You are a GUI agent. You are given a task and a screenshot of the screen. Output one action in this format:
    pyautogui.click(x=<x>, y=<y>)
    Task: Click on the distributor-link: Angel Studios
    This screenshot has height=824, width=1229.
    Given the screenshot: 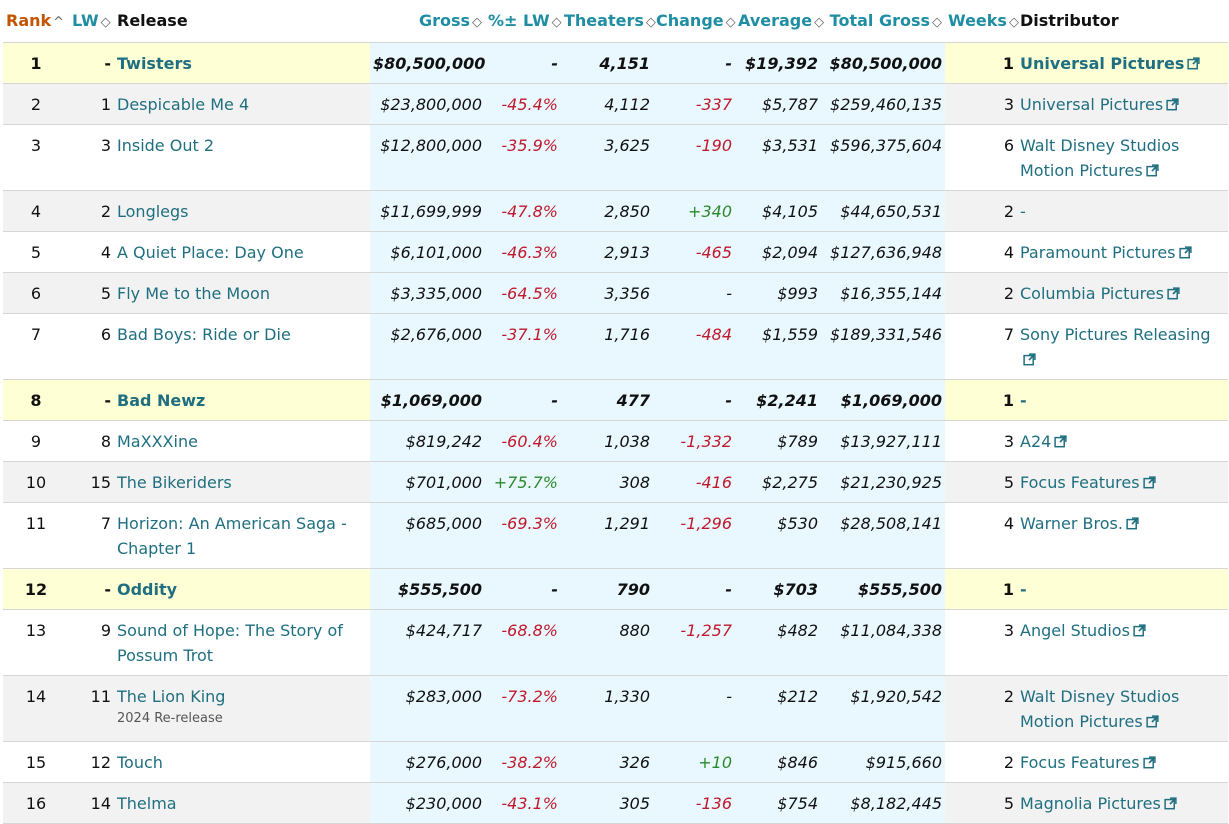 What is the action you would take?
    pyautogui.click(x=1075, y=630)
    